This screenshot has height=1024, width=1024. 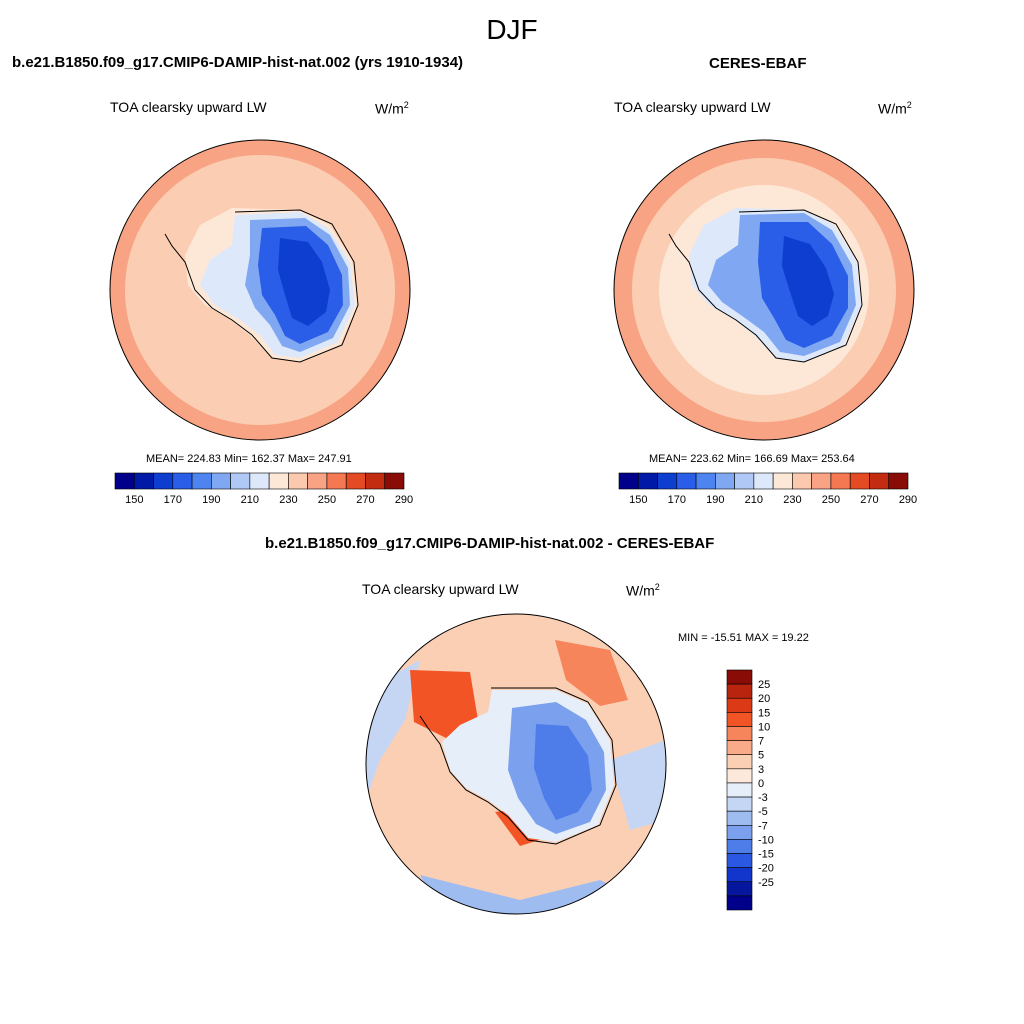 What do you see at coordinates (761, 770) in the screenshot?
I see `colorbar-tick-label: 3` at bounding box center [761, 770].